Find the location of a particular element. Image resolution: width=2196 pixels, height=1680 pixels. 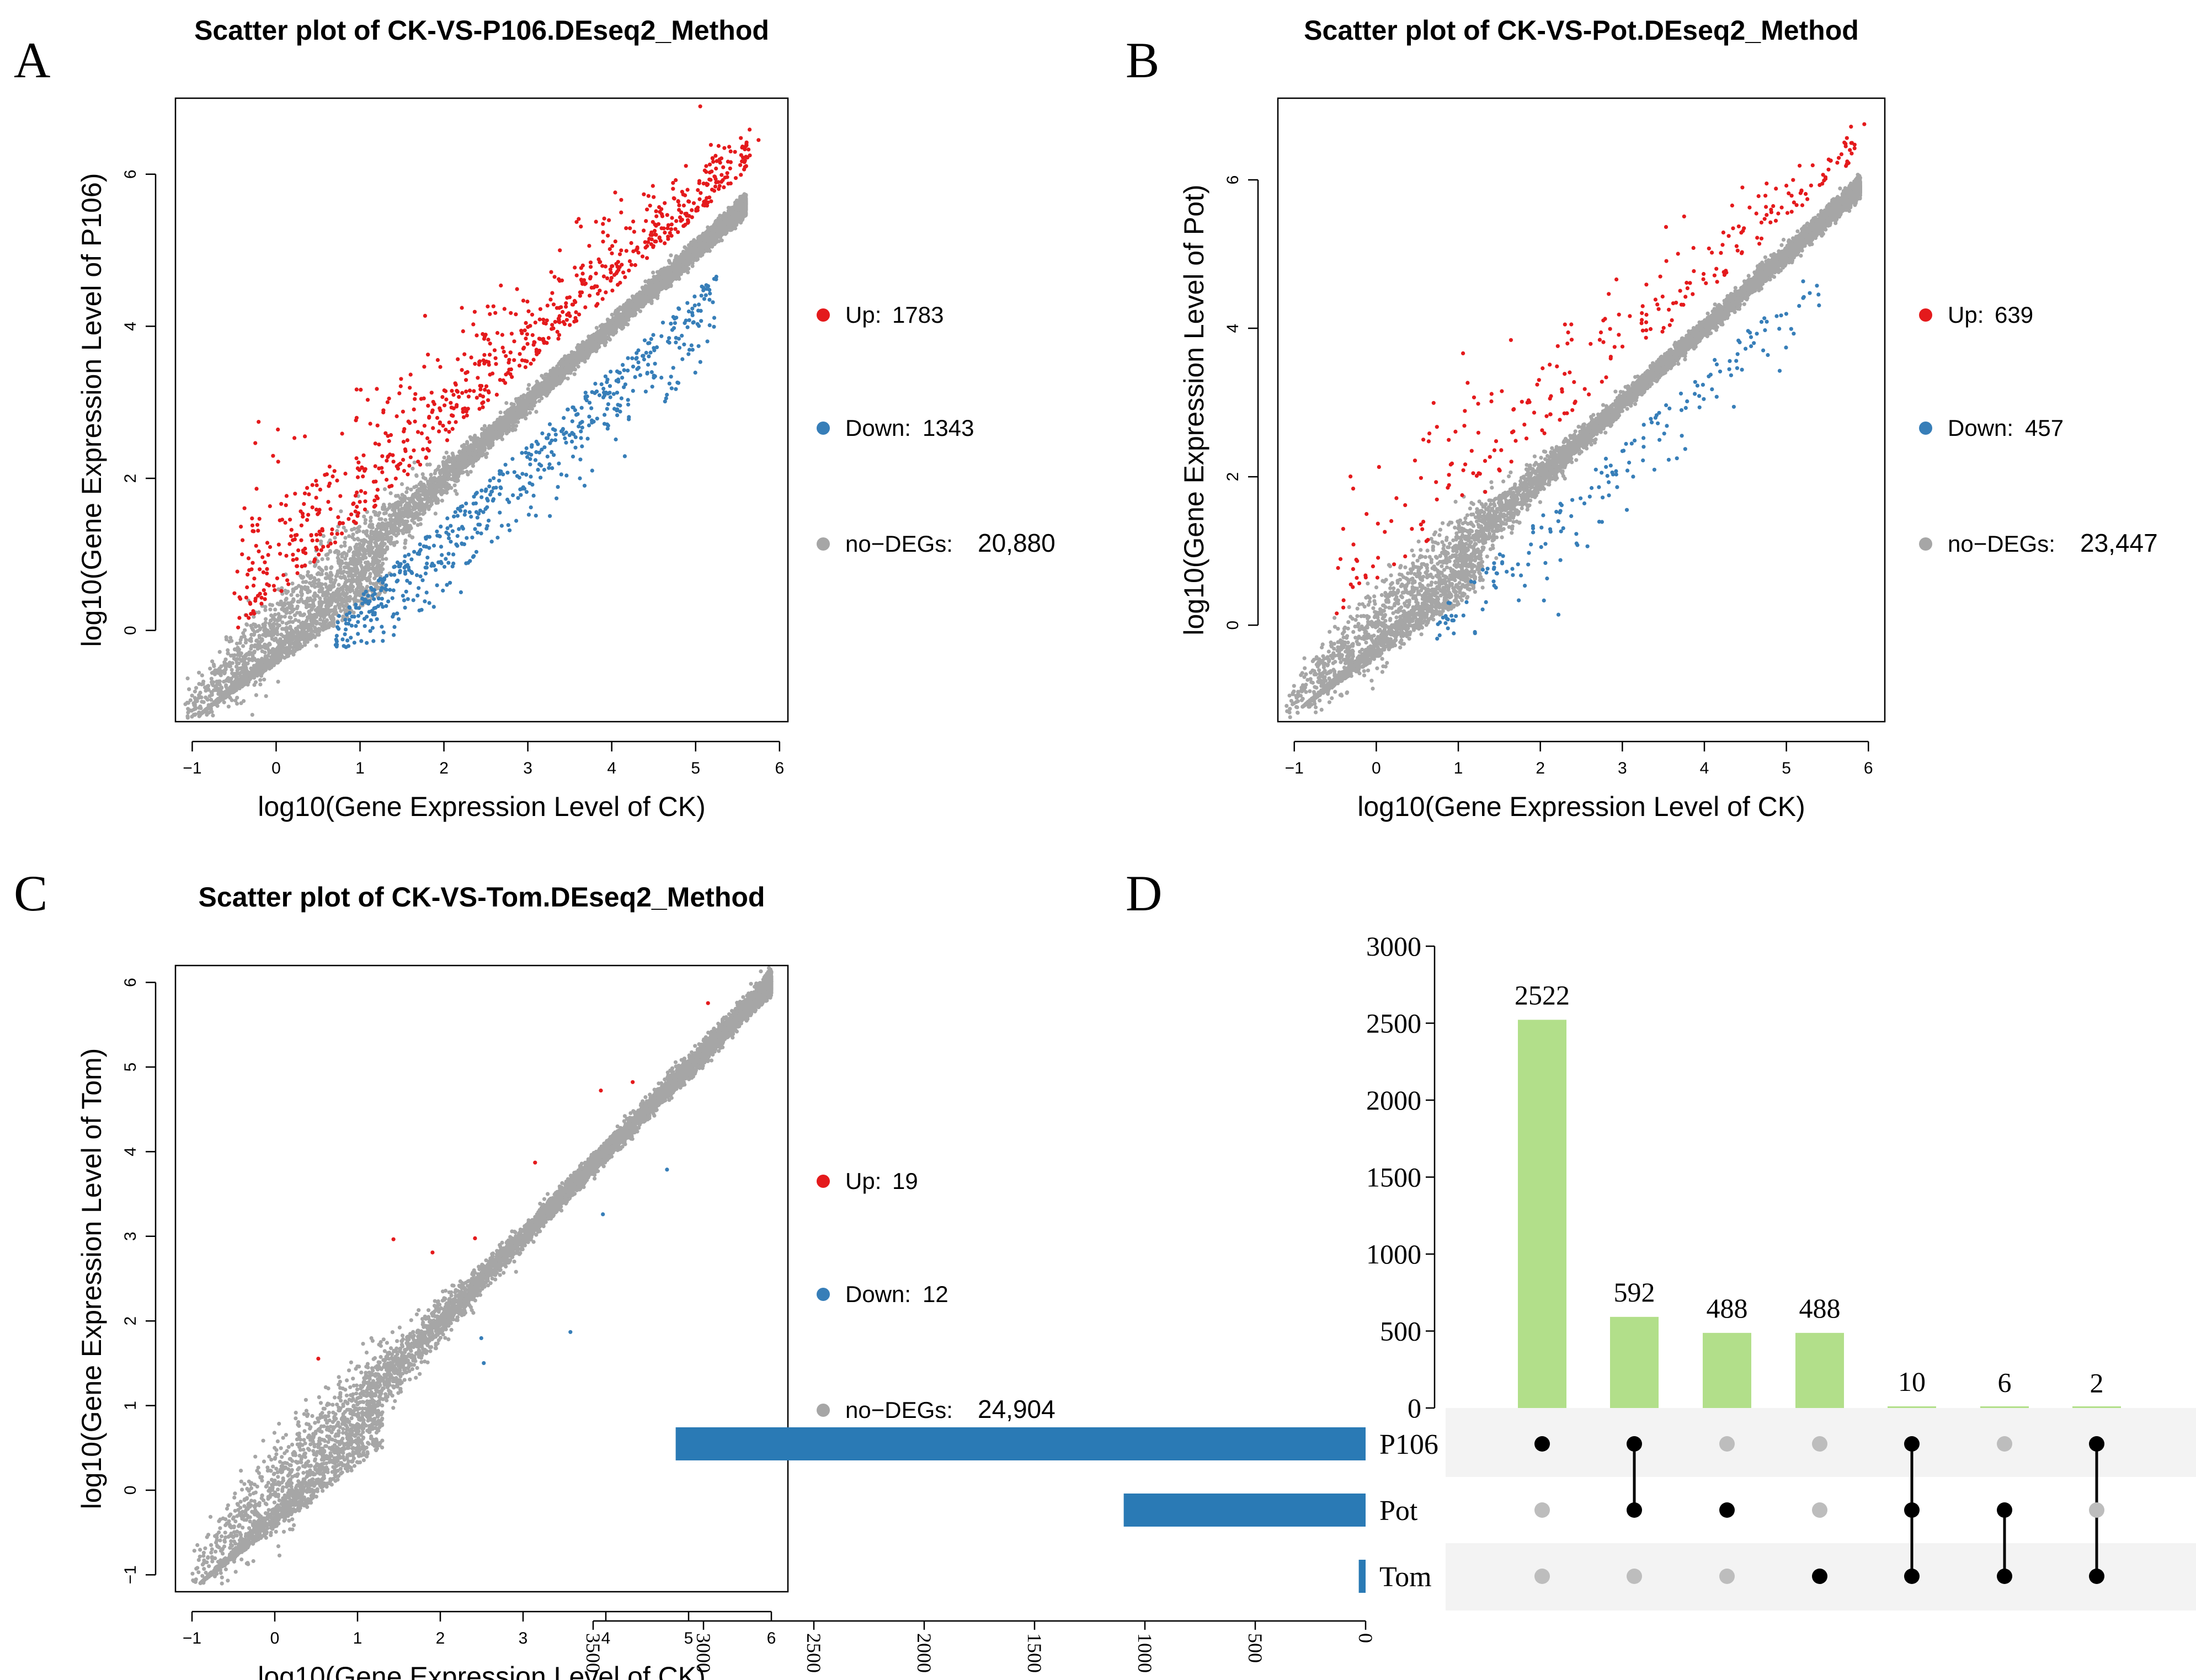

chart-title: Scatter plot of CK-VS-P106.DEseq2_Method is located at coordinates (481, 30).